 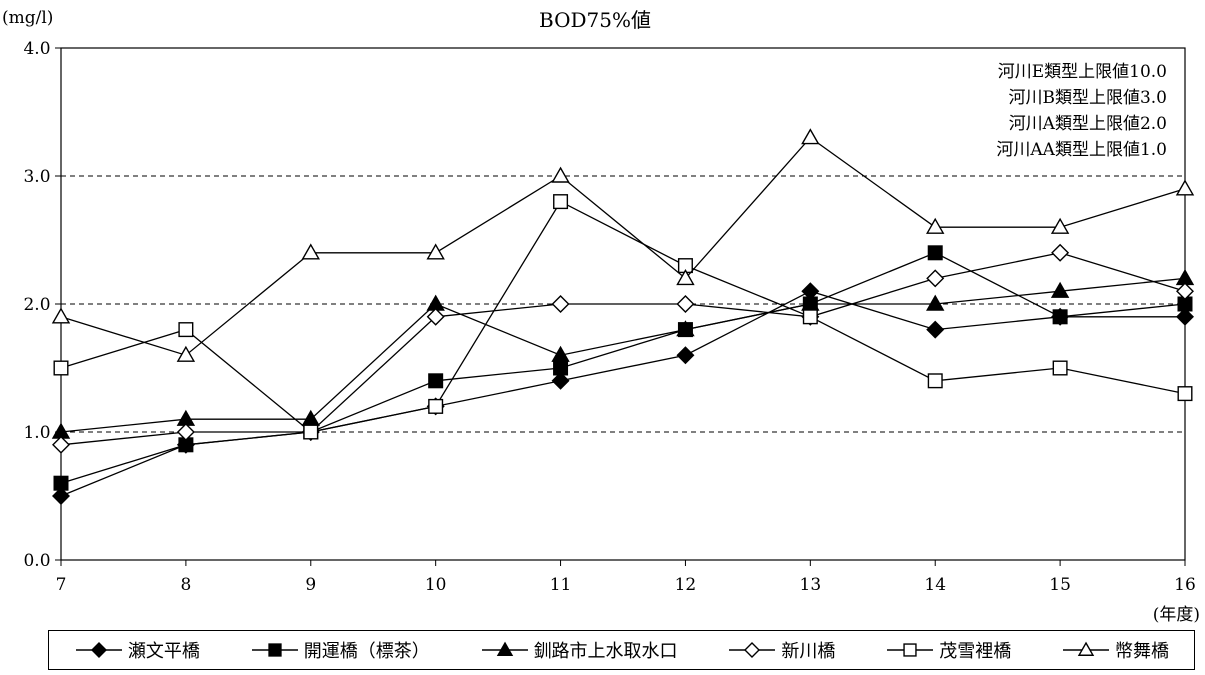 I want to click on legend-label: 開運橋（標茶）, so click(x=366, y=651).